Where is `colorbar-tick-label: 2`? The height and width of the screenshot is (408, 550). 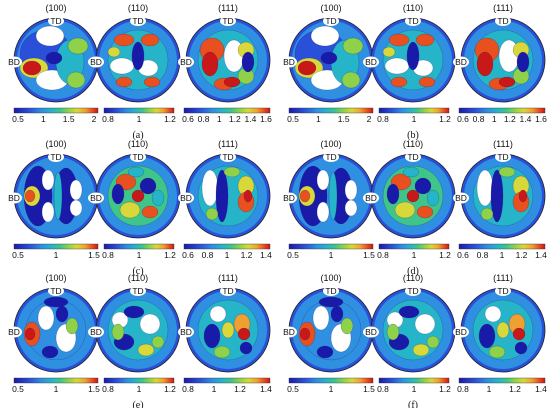
colorbar-tick-label: 2 is located at coordinates (369, 119).